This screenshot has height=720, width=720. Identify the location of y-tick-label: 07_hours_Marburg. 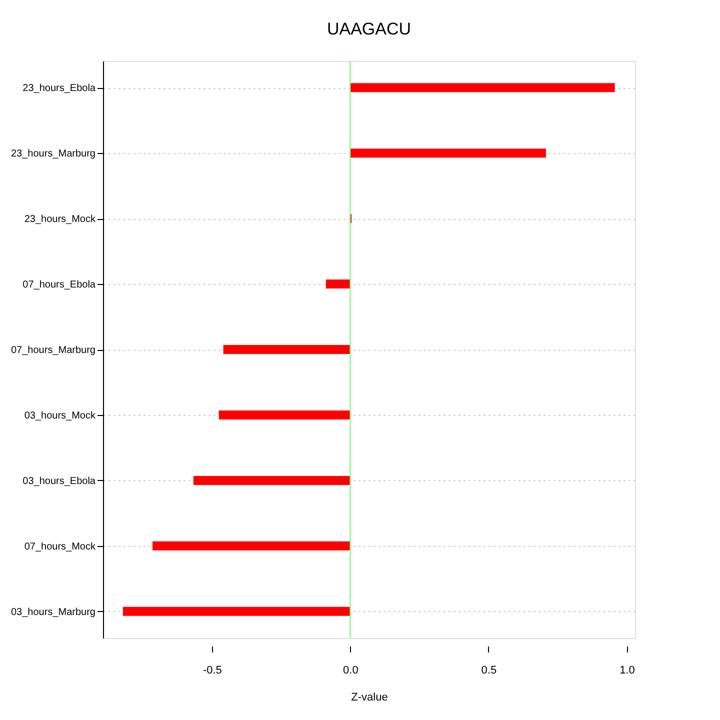
(53, 350).